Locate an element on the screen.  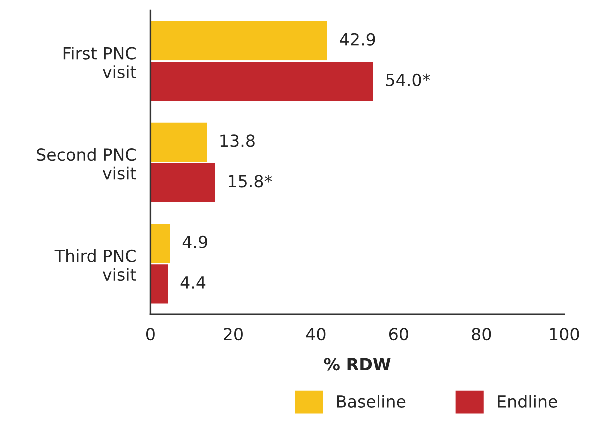
data-label: 4.9 is located at coordinates (195, 242).